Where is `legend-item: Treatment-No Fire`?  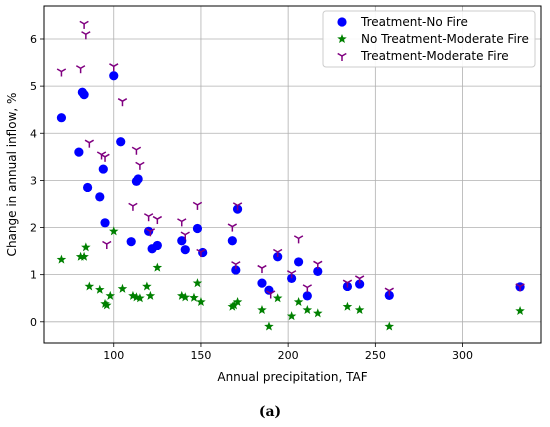 legend-item: Treatment-No Fire is located at coordinates (402, 22).